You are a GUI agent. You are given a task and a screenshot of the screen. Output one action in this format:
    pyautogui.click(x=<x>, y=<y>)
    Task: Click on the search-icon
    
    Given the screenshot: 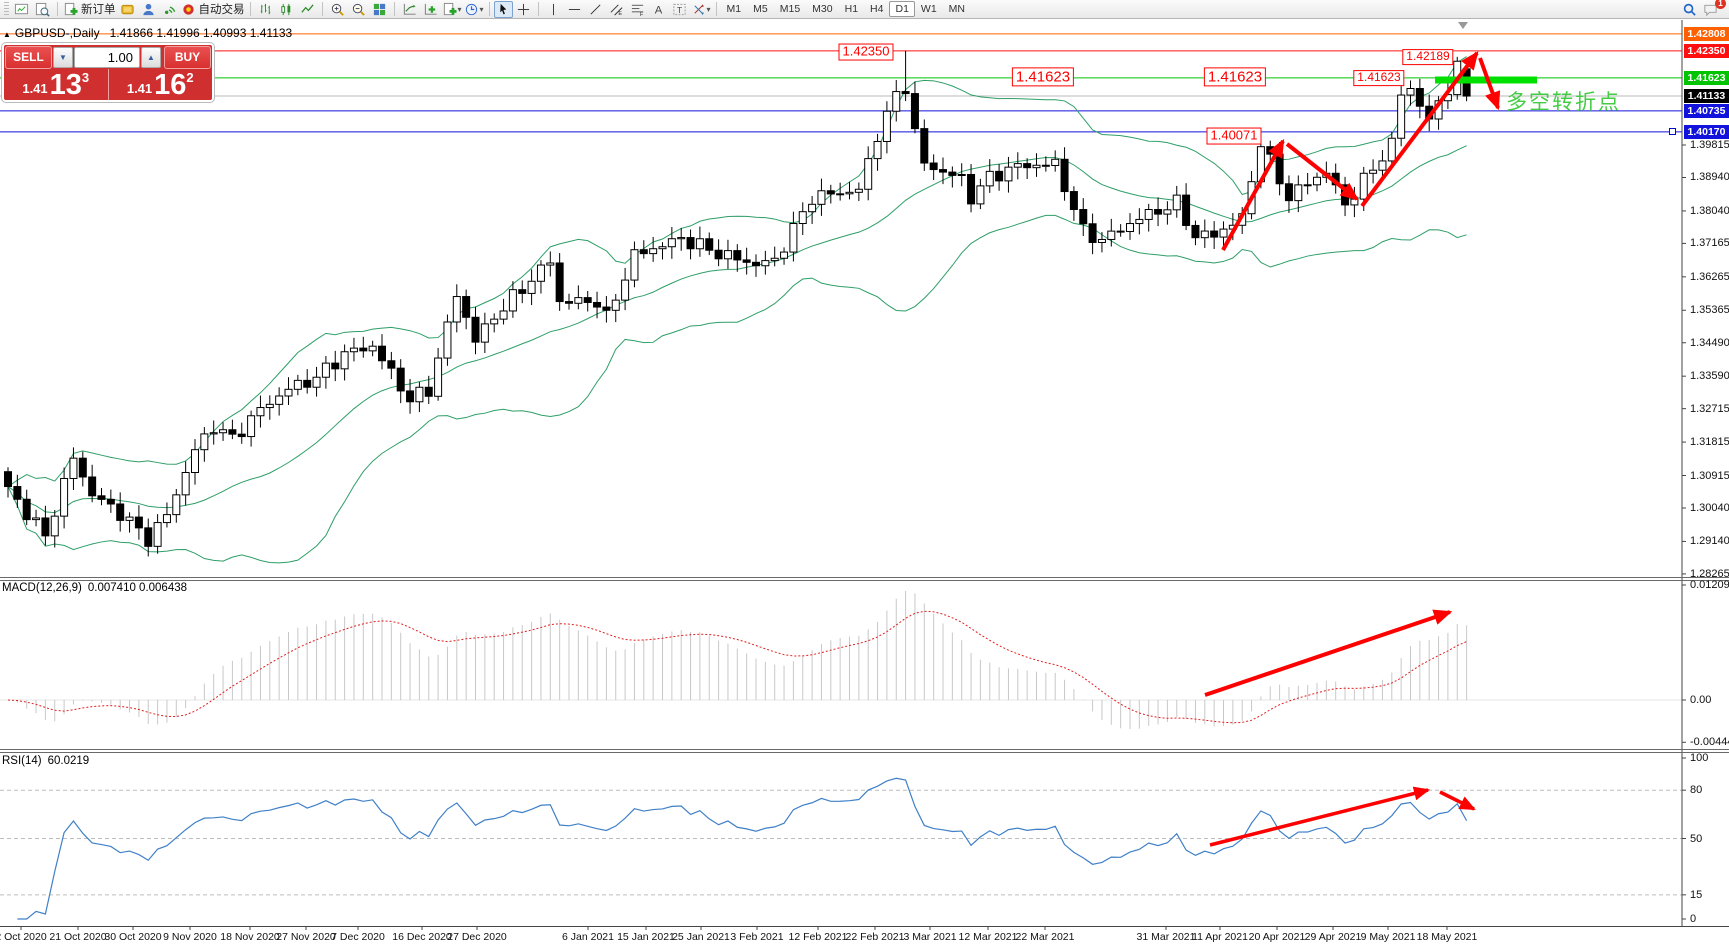 What is the action you would take?
    pyautogui.click(x=1689, y=9)
    